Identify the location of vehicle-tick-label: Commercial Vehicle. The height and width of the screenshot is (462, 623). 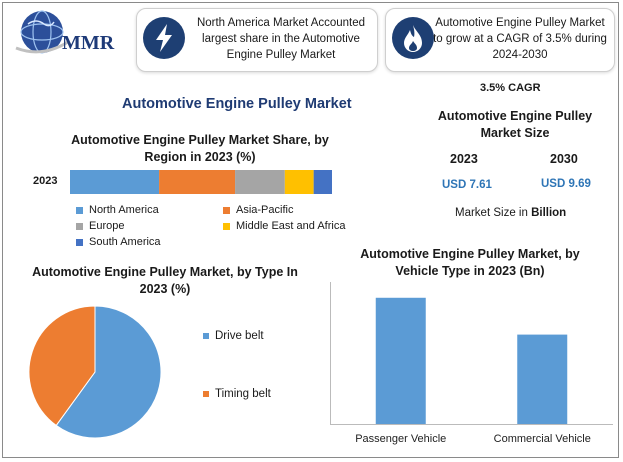
(542, 439).